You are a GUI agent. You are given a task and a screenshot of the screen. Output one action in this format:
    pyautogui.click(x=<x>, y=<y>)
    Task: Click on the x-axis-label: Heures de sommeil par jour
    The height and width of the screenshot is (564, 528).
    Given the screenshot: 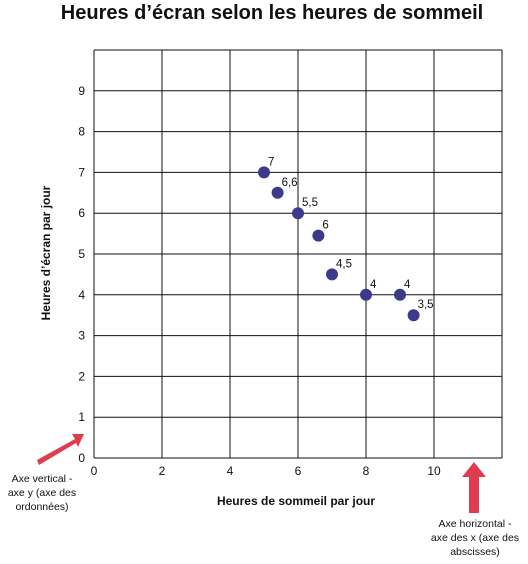 What is the action you would take?
    pyautogui.click(x=296, y=501)
    